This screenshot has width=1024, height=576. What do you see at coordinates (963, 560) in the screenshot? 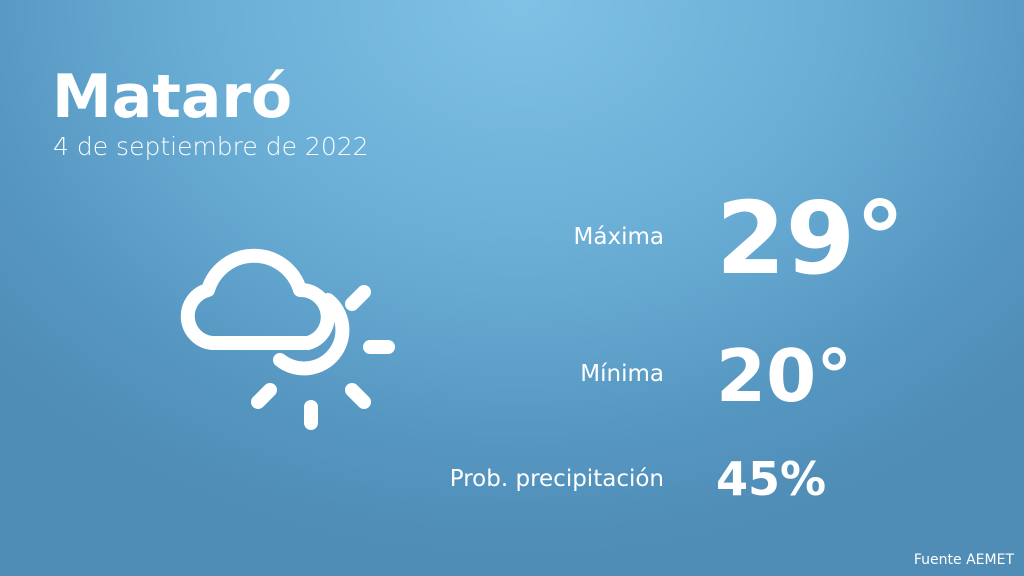
I see `source-credit: Fuente AEMET` at bounding box center [963, 560].